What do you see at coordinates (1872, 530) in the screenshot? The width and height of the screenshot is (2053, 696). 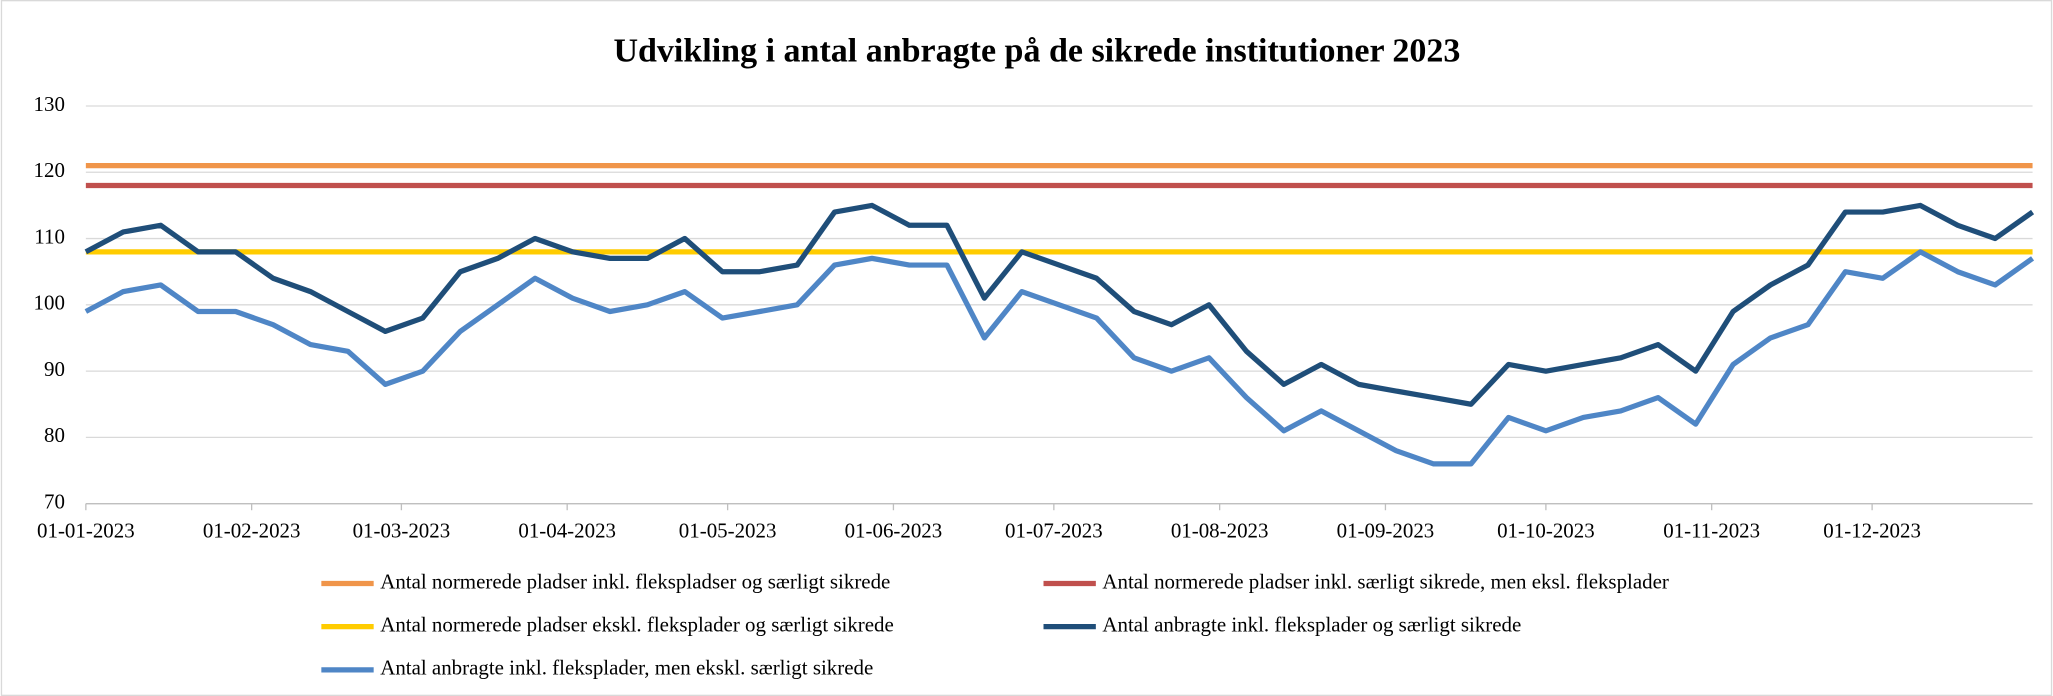 I see `x-tick-label: 01-12-2023` at bounding box center [1872, 530].